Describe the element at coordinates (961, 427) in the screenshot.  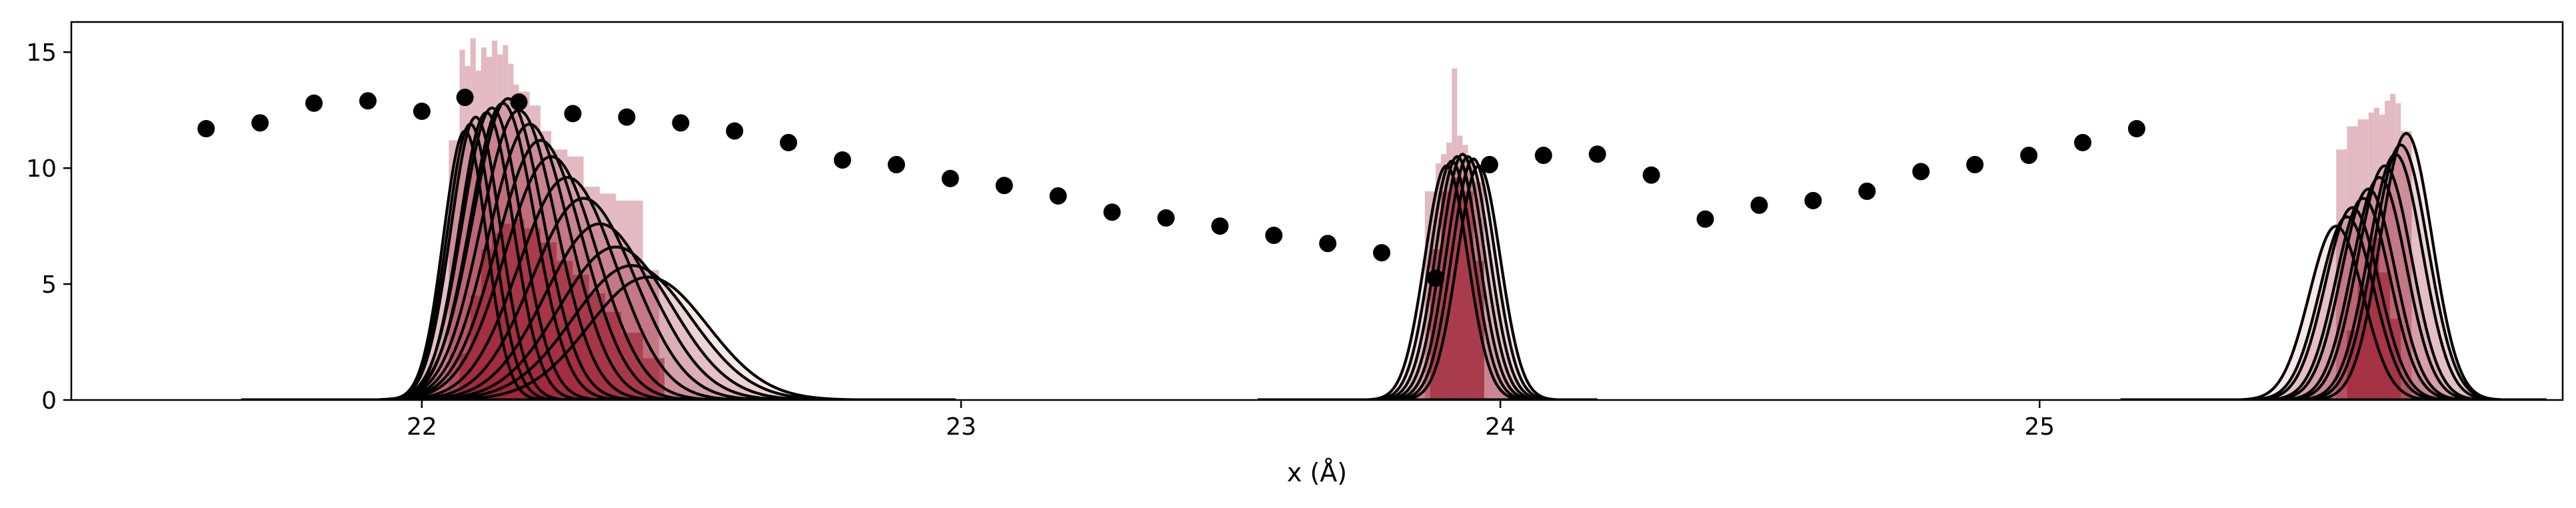
I see `x-tick-label-1: 23` at that location.